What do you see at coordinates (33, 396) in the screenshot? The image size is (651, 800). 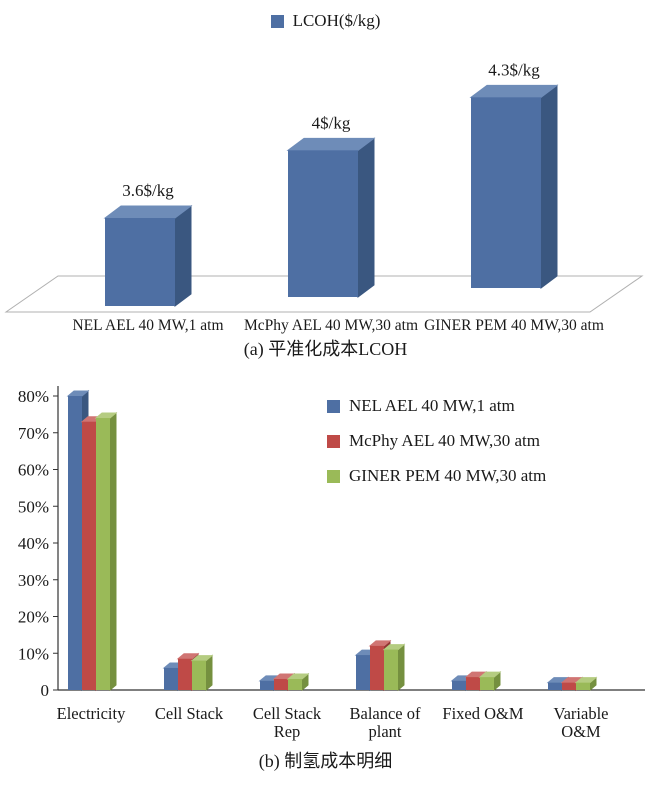 I see `tick-label: 80%` at bounding box center [33, 396].